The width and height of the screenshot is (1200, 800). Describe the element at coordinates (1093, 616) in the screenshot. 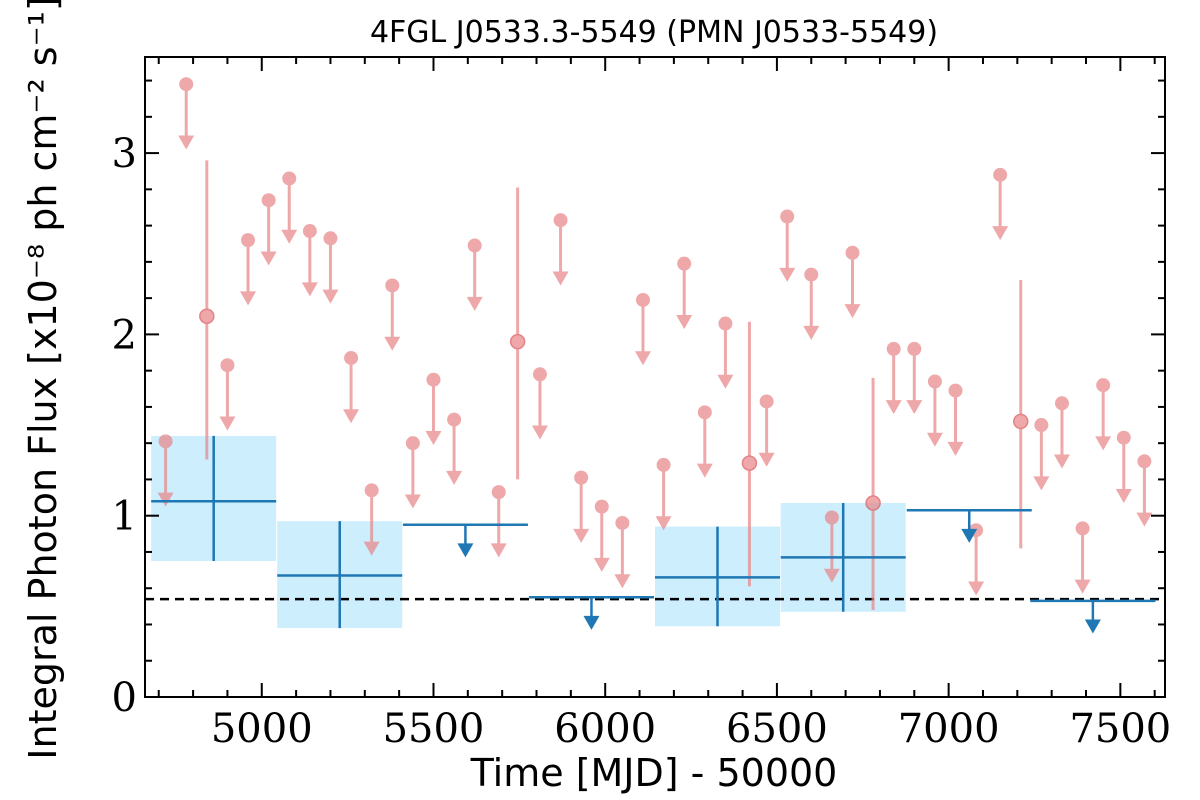

I see `coarse-upper-limit` at that location.